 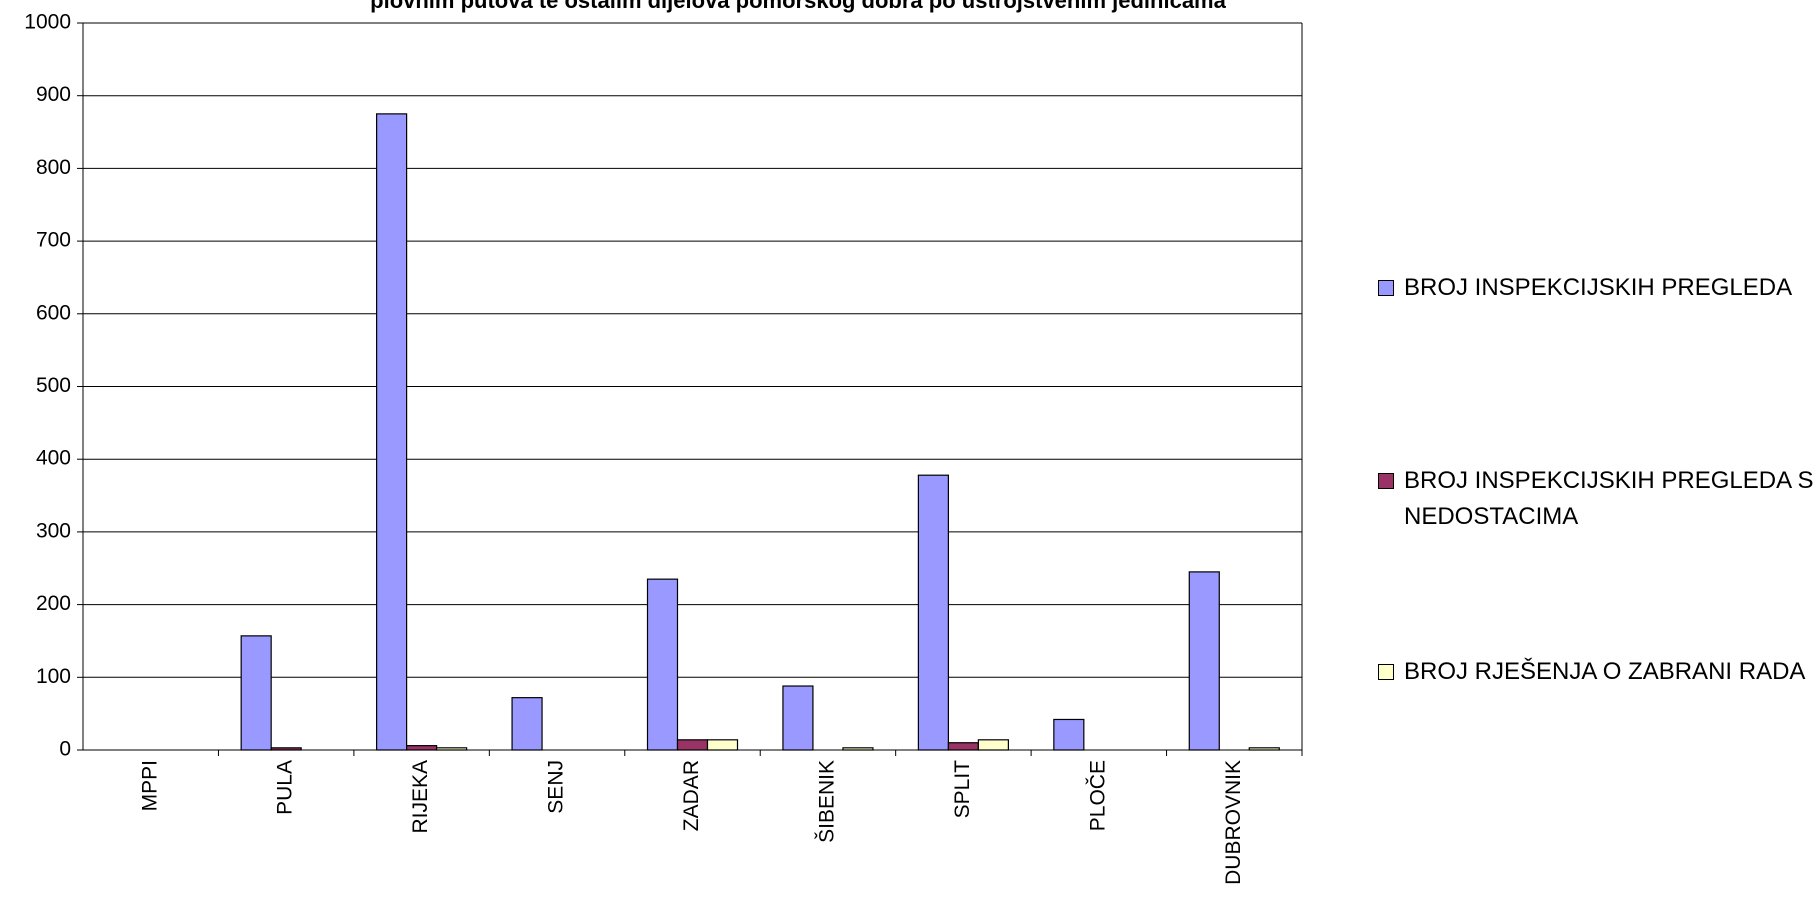 I want to click on y-tick-label: 1000, so click(x=47, y=22).